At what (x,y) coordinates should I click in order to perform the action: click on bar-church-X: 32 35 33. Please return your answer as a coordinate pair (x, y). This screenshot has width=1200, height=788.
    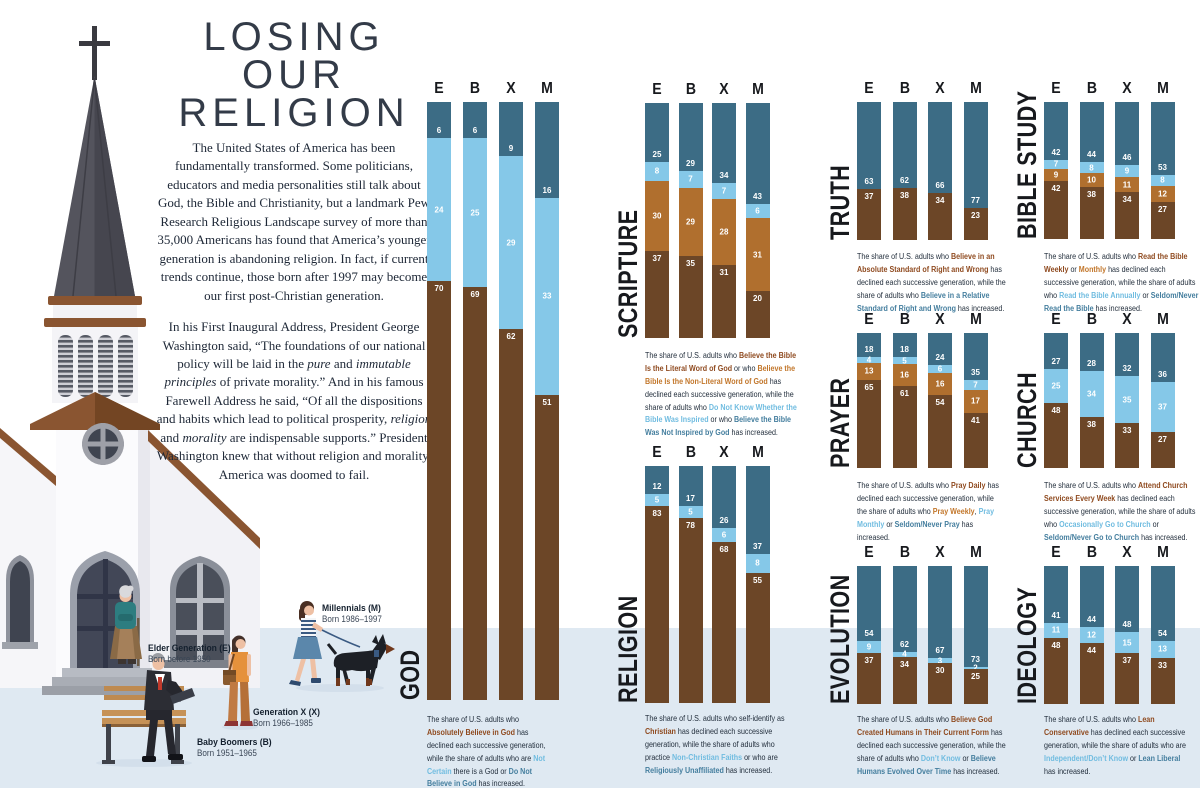
    Looking at the image, I should click on (1127, 400).